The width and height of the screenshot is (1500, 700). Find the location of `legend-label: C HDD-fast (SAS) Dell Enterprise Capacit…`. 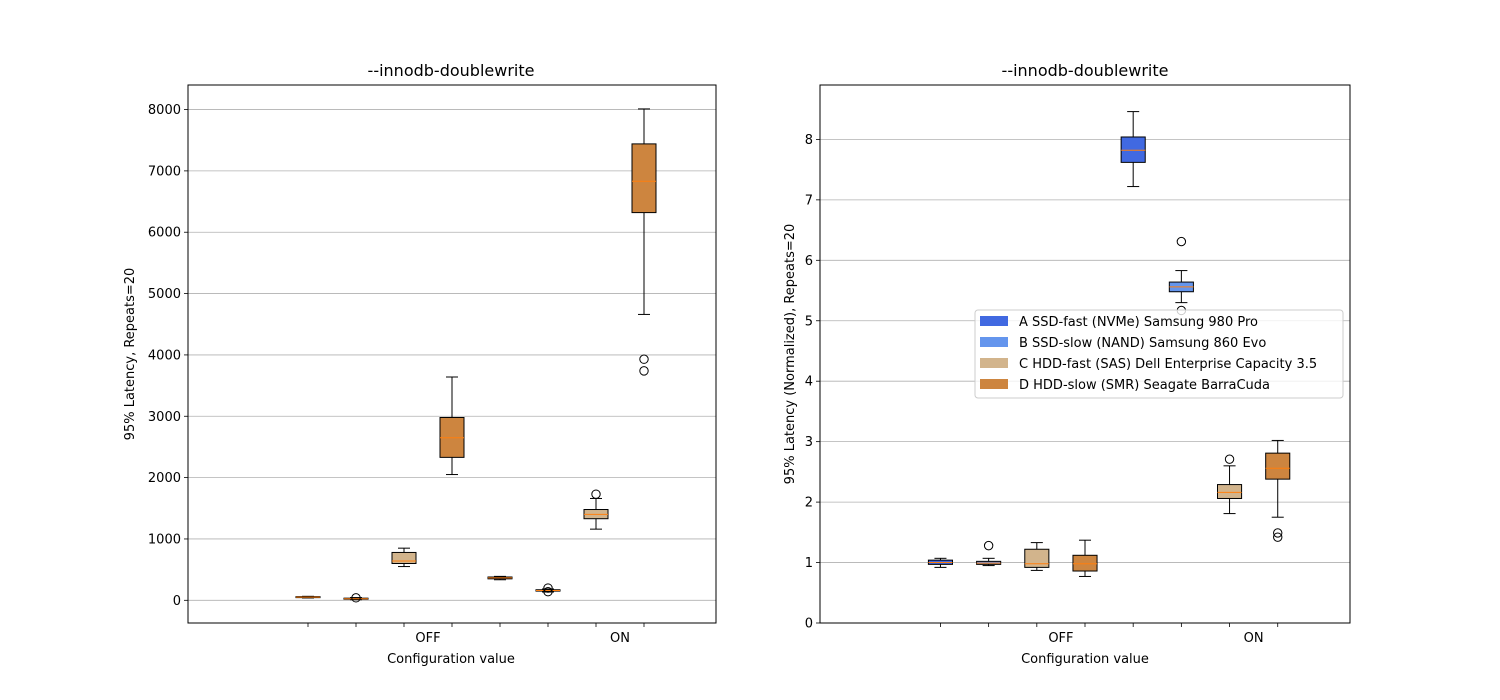

legend-label: C HDD-fast (SAS) Dell Enterprise Capacit… is located at coordinates (1168, 364).